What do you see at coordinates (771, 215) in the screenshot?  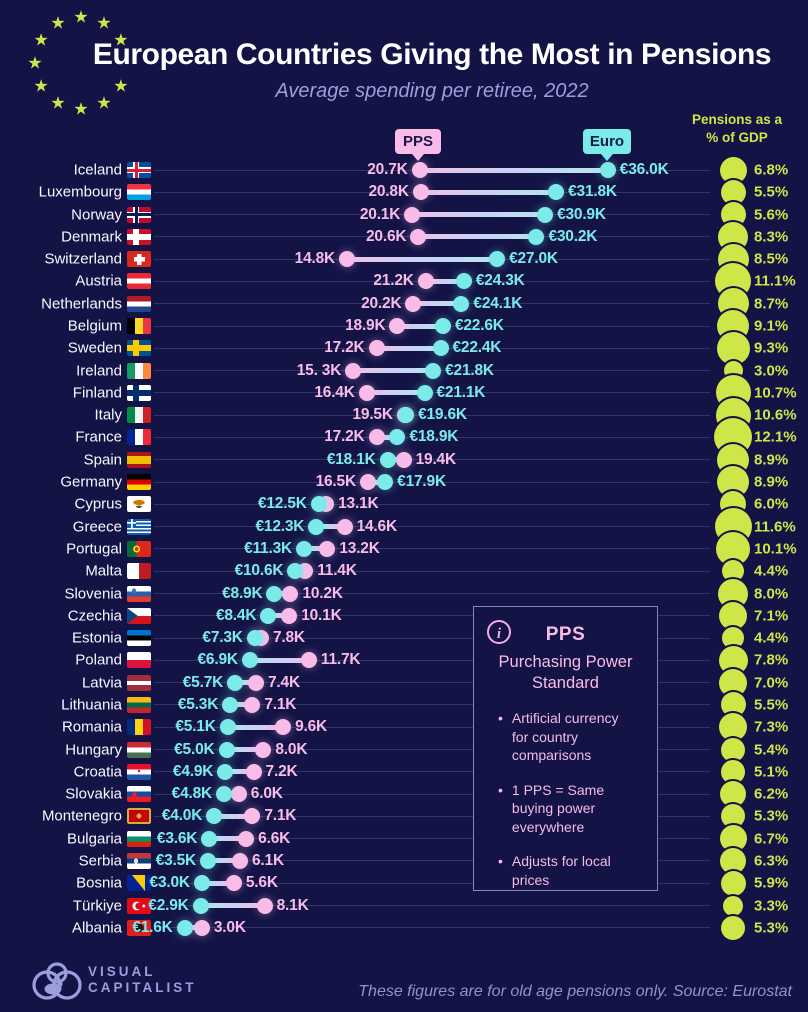 I see `gdp-value-label: 5.6%` at bounding box center [771, 215].